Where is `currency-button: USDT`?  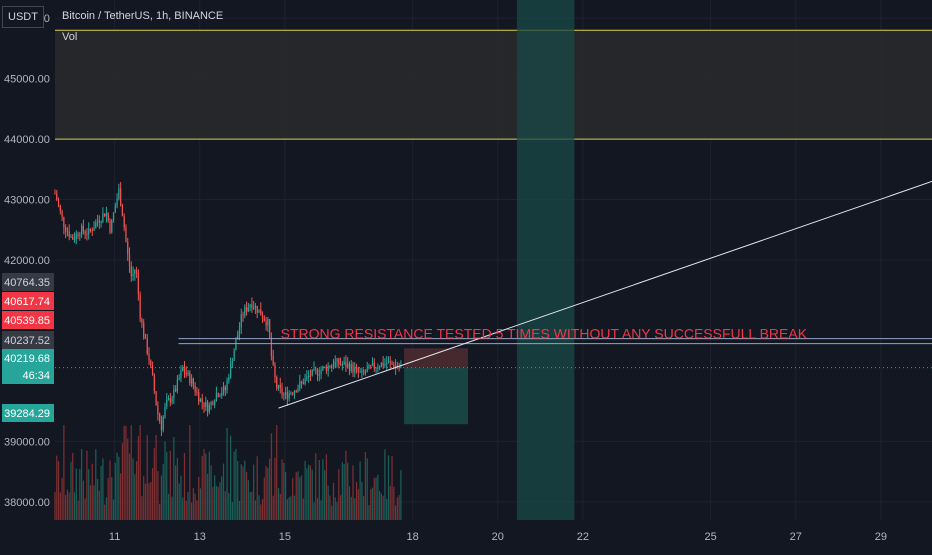
currency-button: USDT is located at coordinates (23, 17).